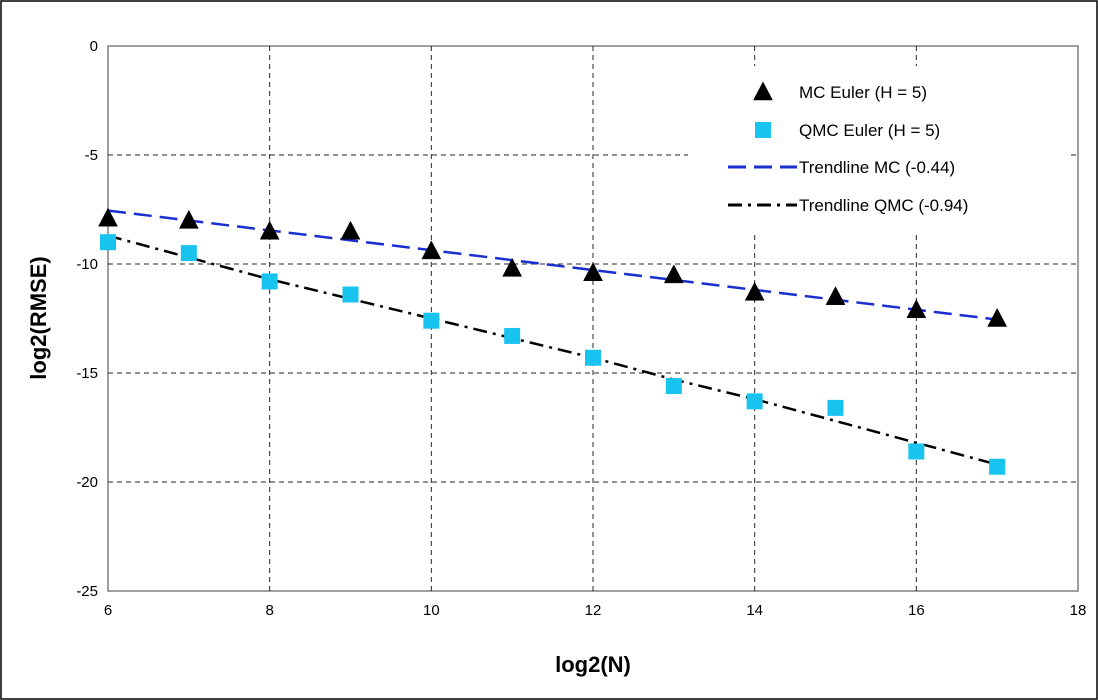 The width and height of the screenshot is (1098, 700). I want to click on legend-entry: QMC Euler (H = 5), so click(847, 130).